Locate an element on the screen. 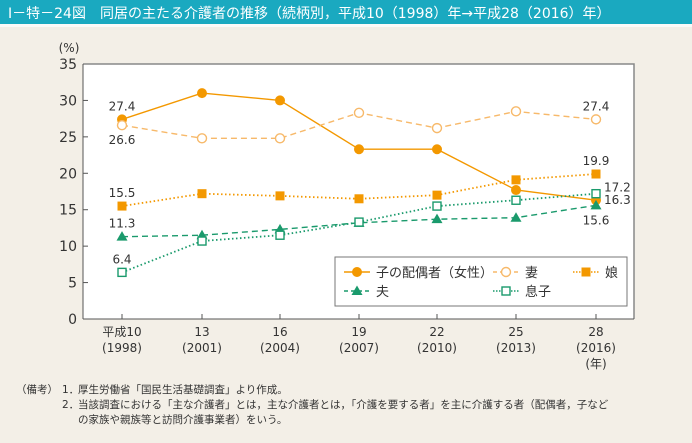 The width and height of the screenshot is (692, 443). legend-item-spouse_of_child: 子の配偶者（女性） is located at coordinates (418, 273).